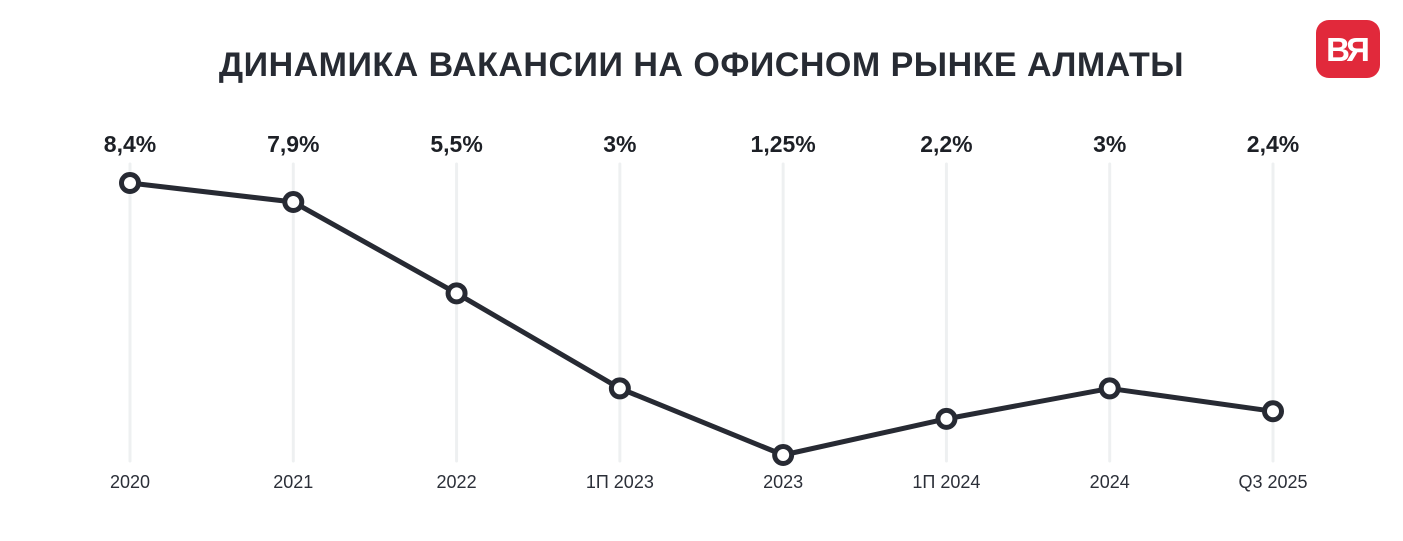 Image resolution: width=1403 pixels, height=541 pixels. What do you see at coordinates (130, 144) in the screenshot?
I see `value-label: 8,4%` at bounding box center [130, 144].